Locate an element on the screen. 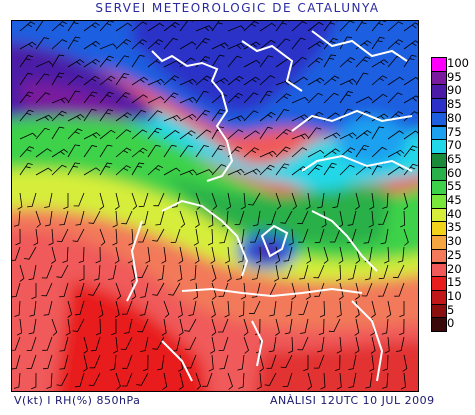 This screenshot has width=475, height=415. legend-label: 40 is located at coordinates (454, 213).